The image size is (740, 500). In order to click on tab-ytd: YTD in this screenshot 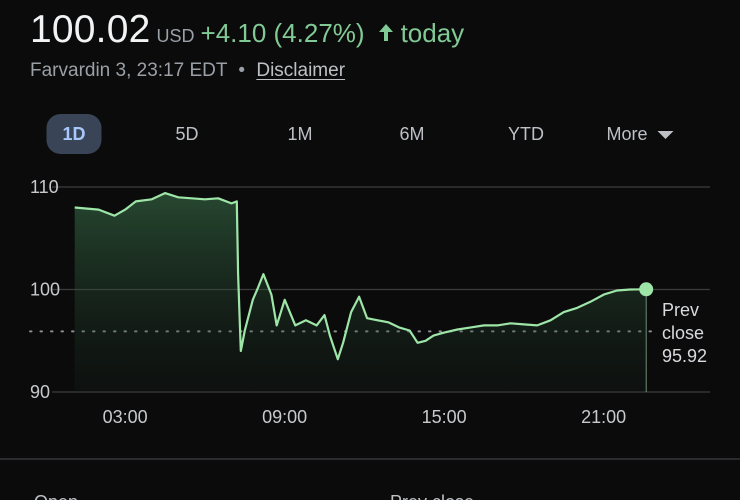, I will do `click(526, 134)`.